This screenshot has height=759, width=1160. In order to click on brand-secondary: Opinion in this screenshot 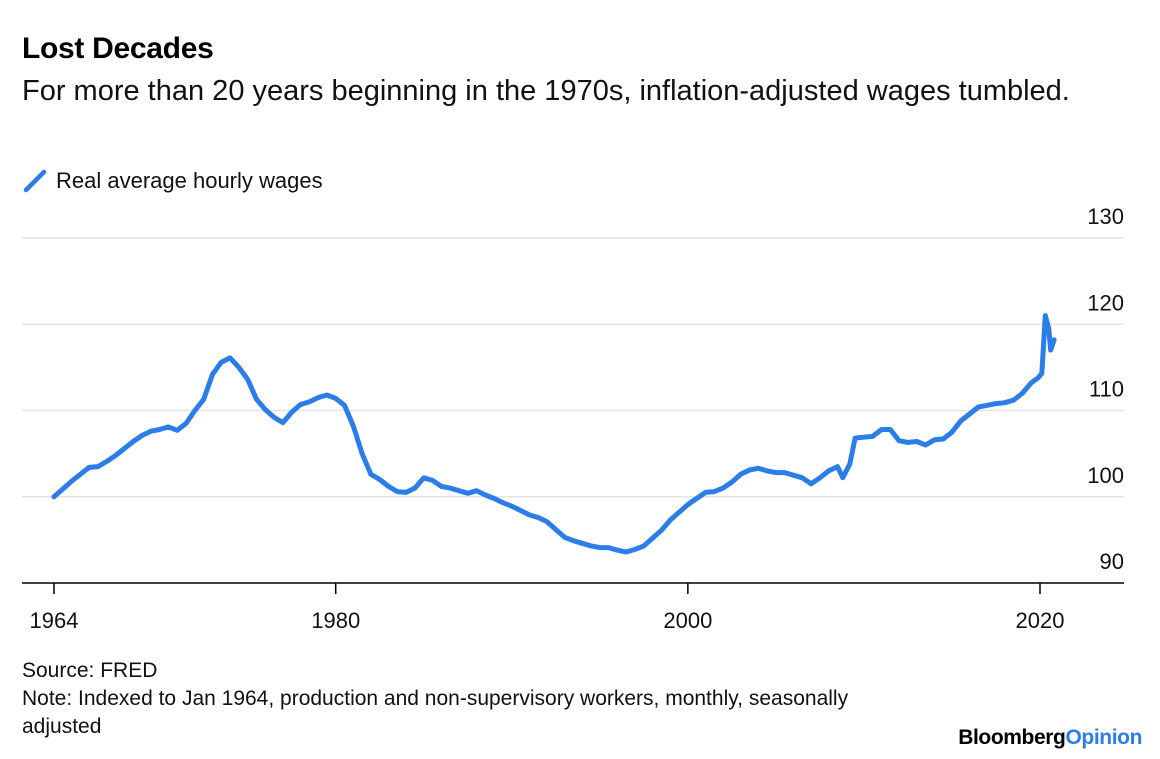, I will do `click(1103, 737)`.